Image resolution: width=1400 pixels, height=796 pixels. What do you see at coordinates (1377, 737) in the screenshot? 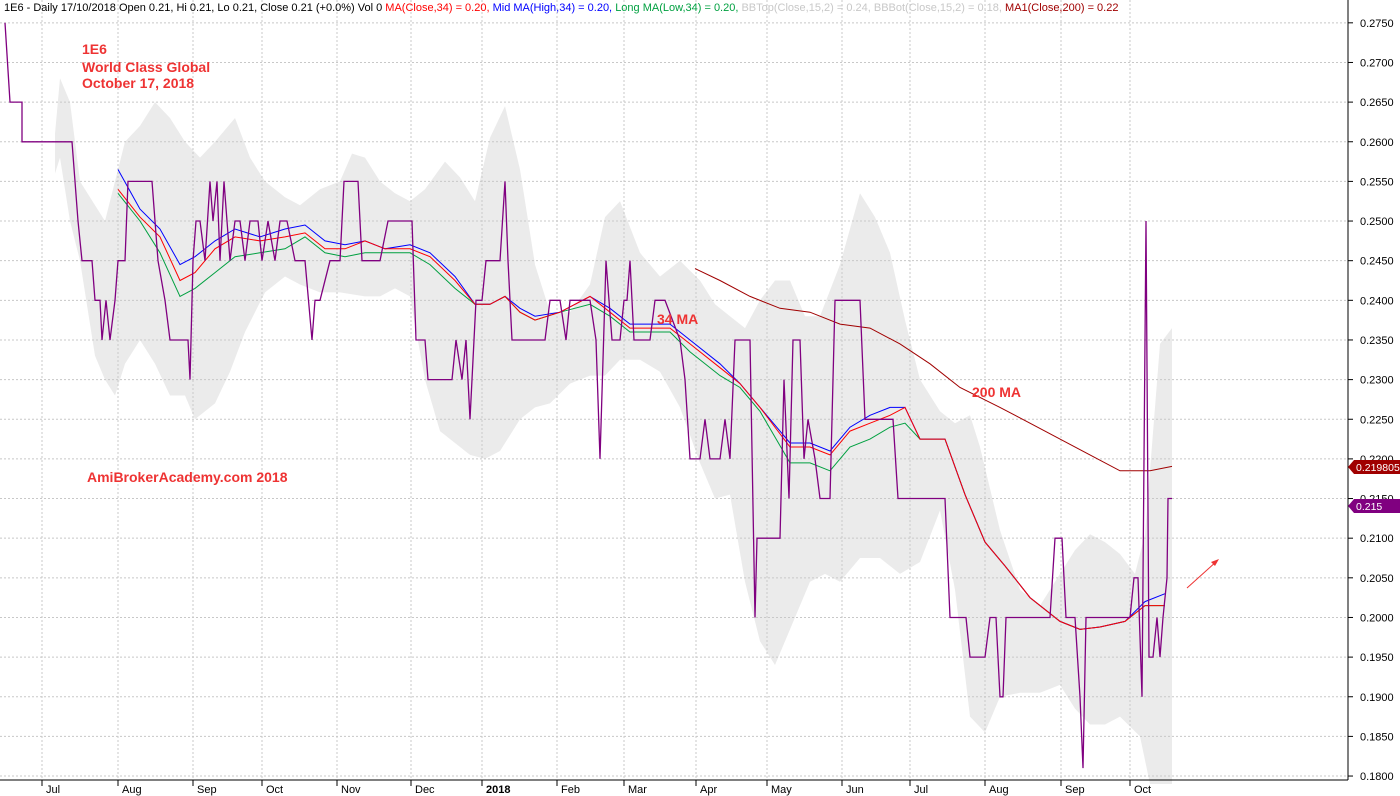
I see `y-tick-label: 0.1850` at bounding box center [1377, 737].